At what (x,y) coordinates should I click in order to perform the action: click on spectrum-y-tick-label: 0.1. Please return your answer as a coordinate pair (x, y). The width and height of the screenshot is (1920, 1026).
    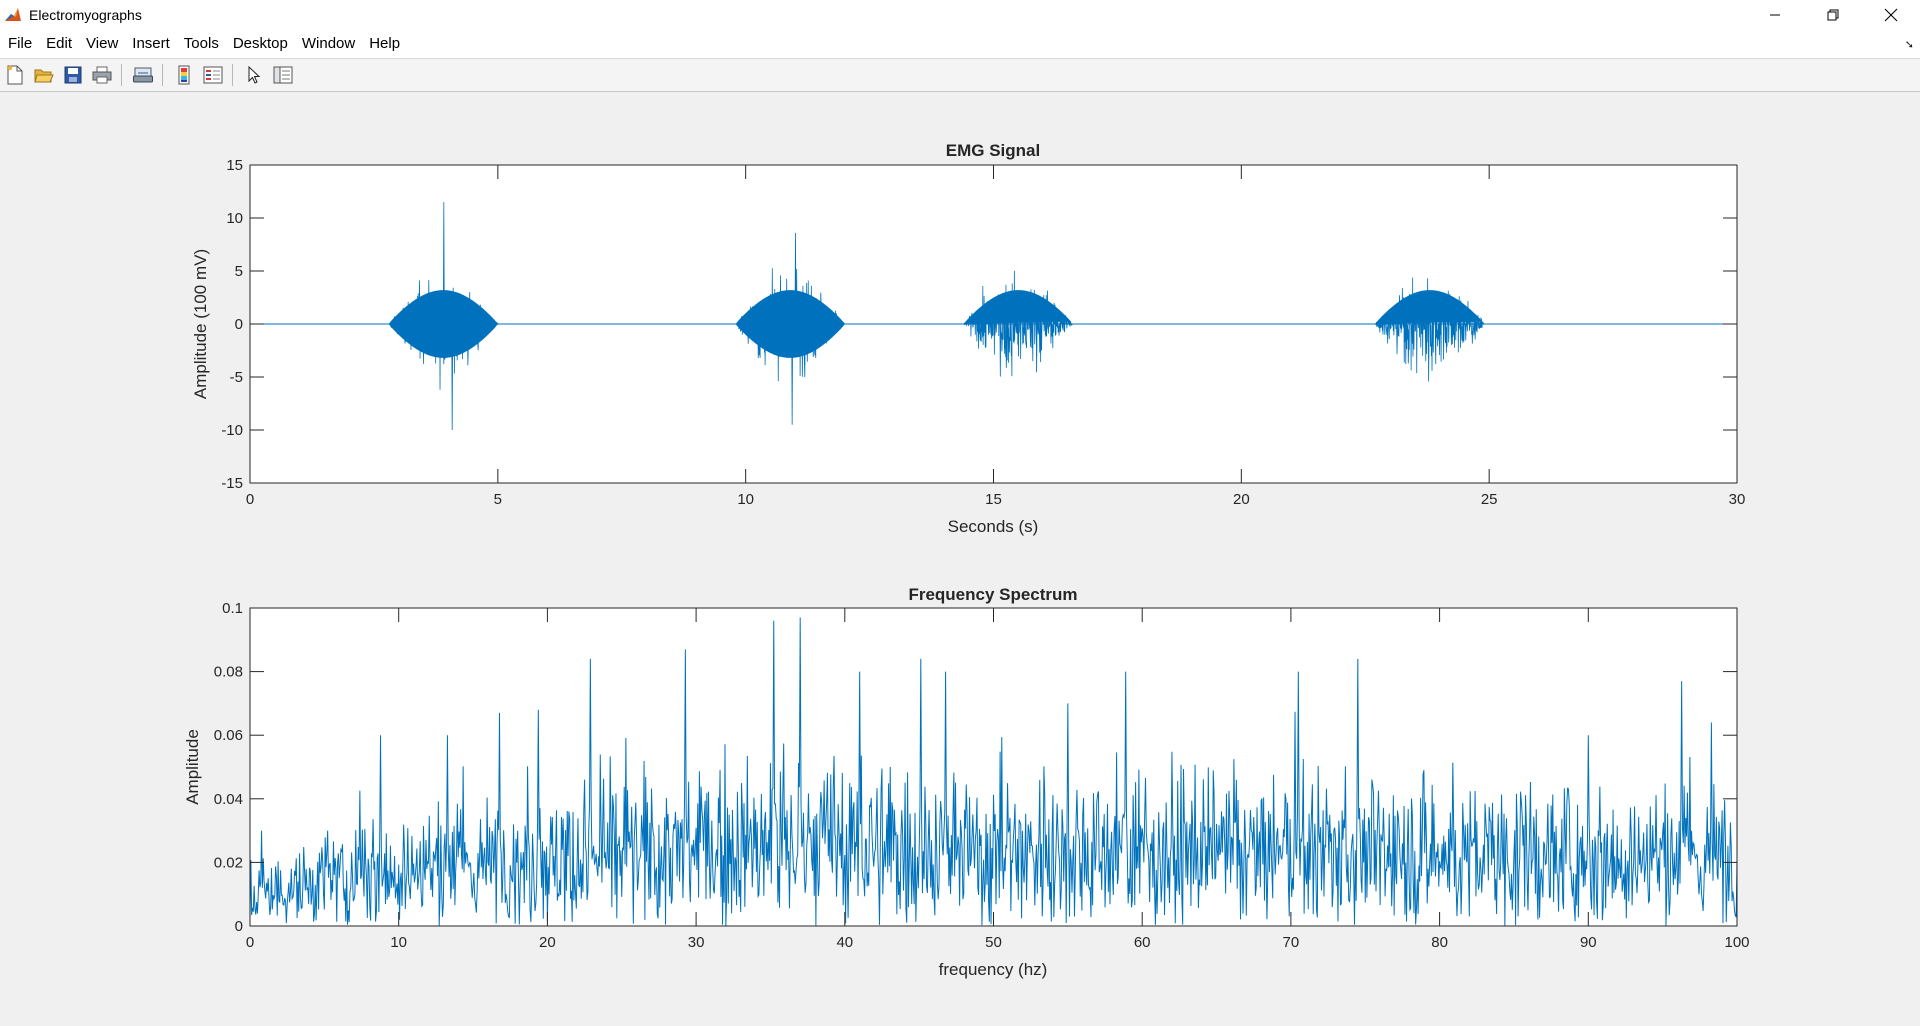
    Looking at the image, I should click on (232, 608).